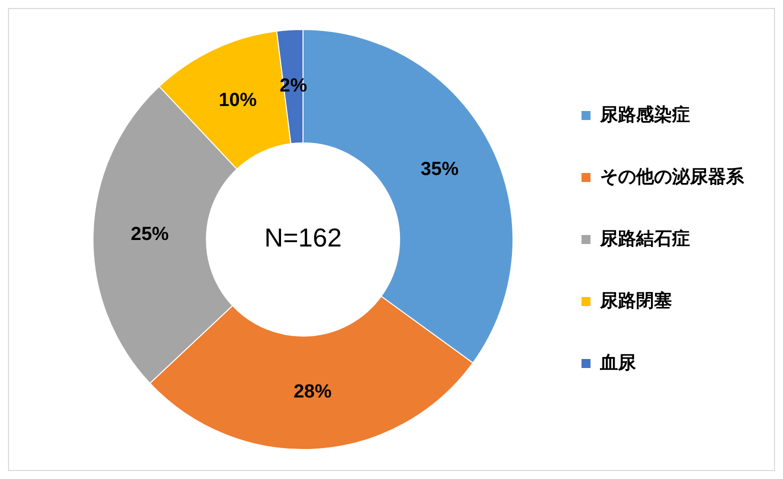 The image size is (783, 479). What do you see at coordinates (237, 101) in the screenshot?
I see `data-label: 10%` at bounding box center [237, 101].